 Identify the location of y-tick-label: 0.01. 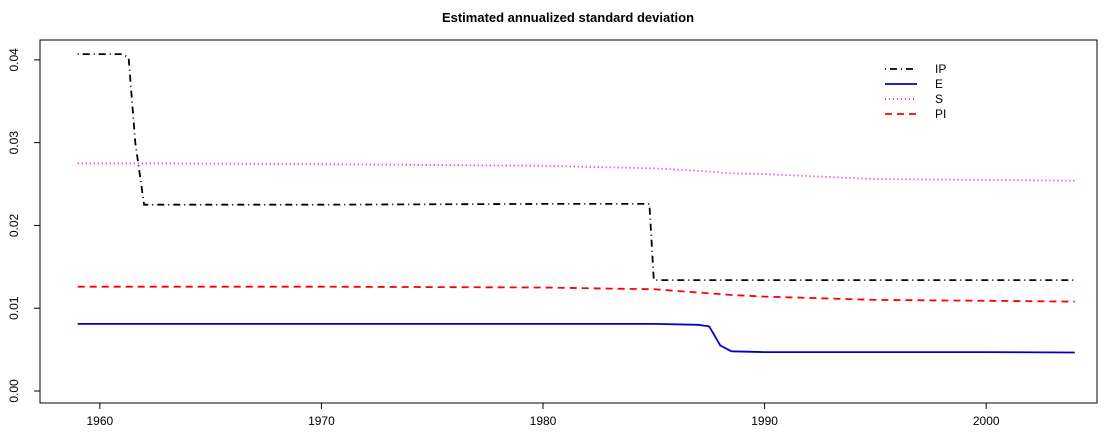
(14, 308).